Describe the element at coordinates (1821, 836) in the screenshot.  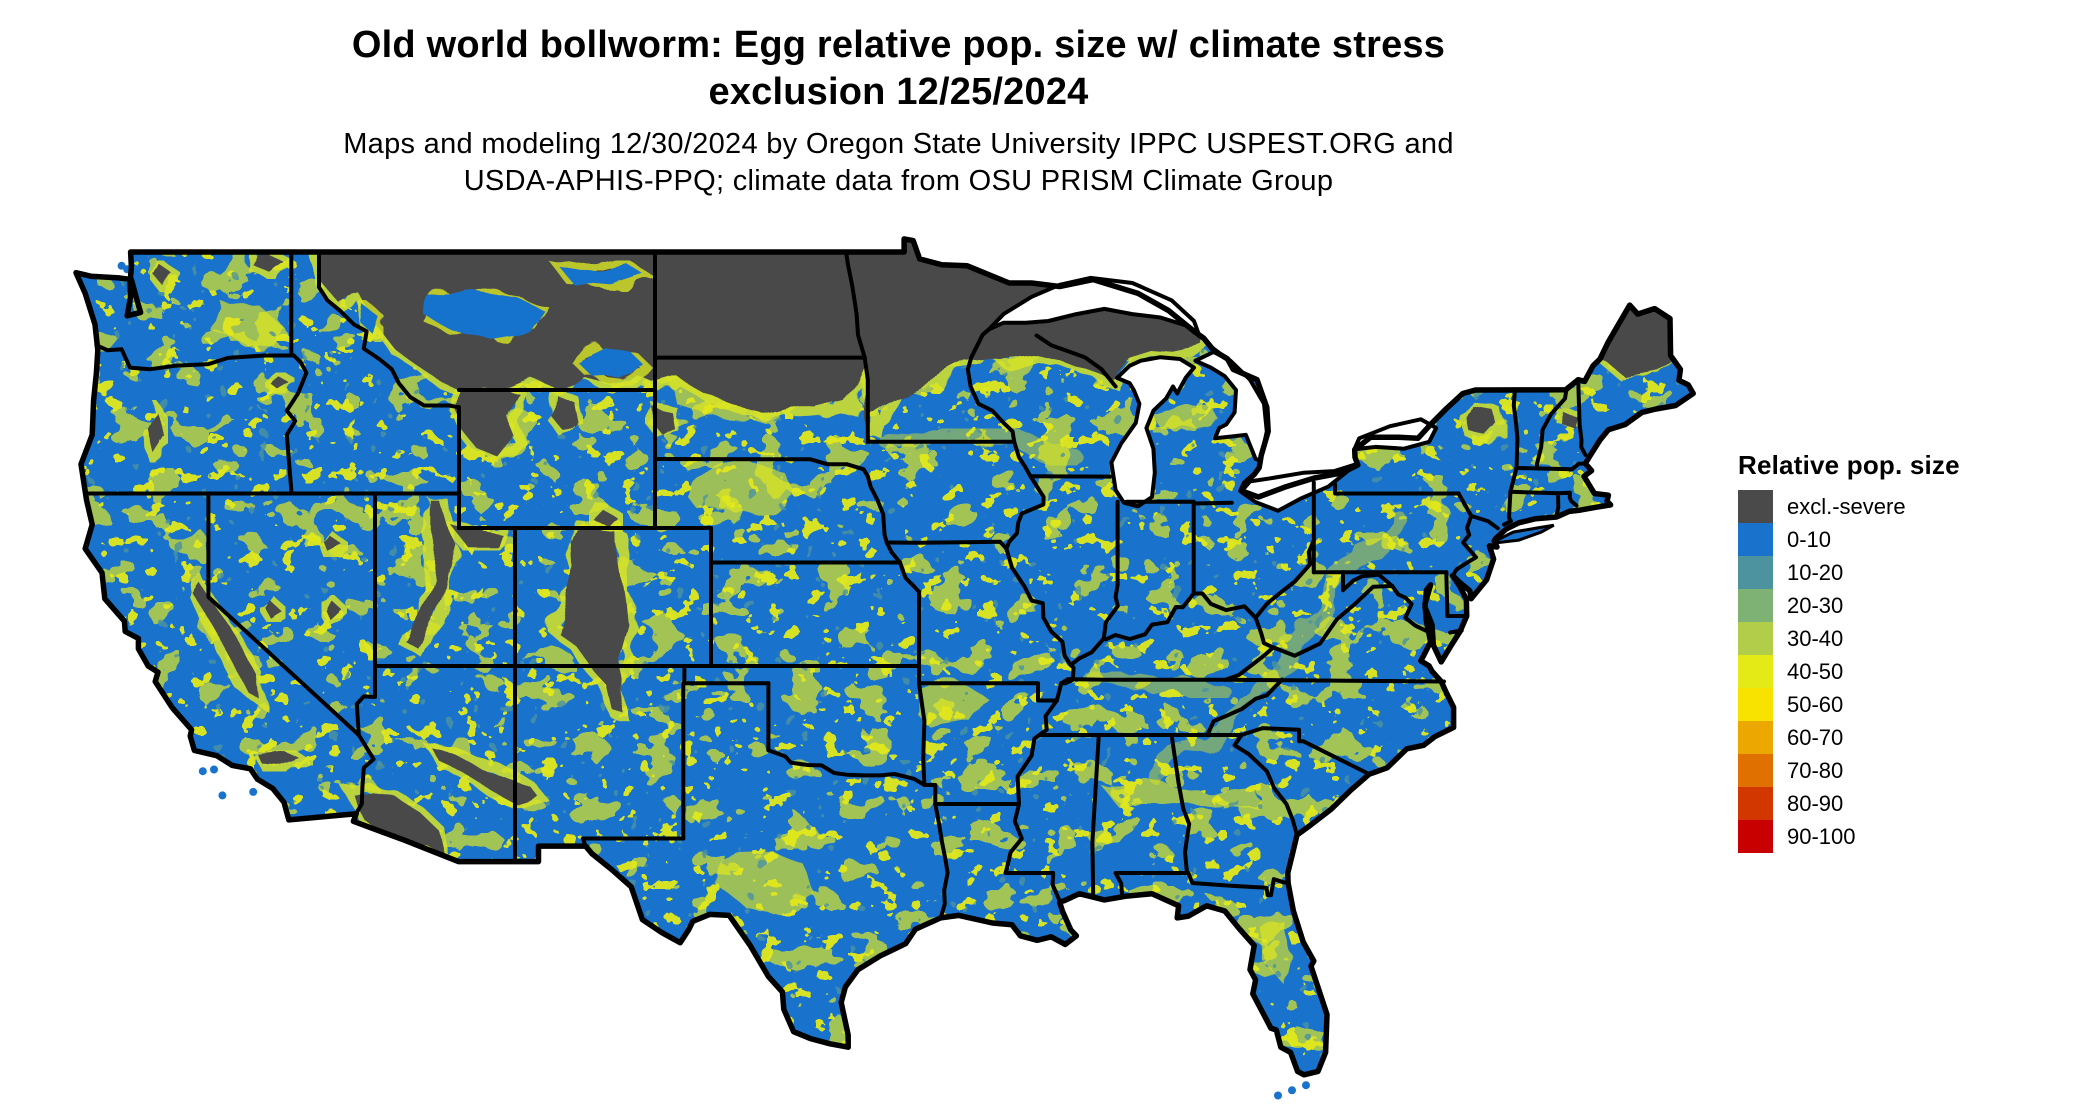
I see `legend-label: 90-100` at that location.